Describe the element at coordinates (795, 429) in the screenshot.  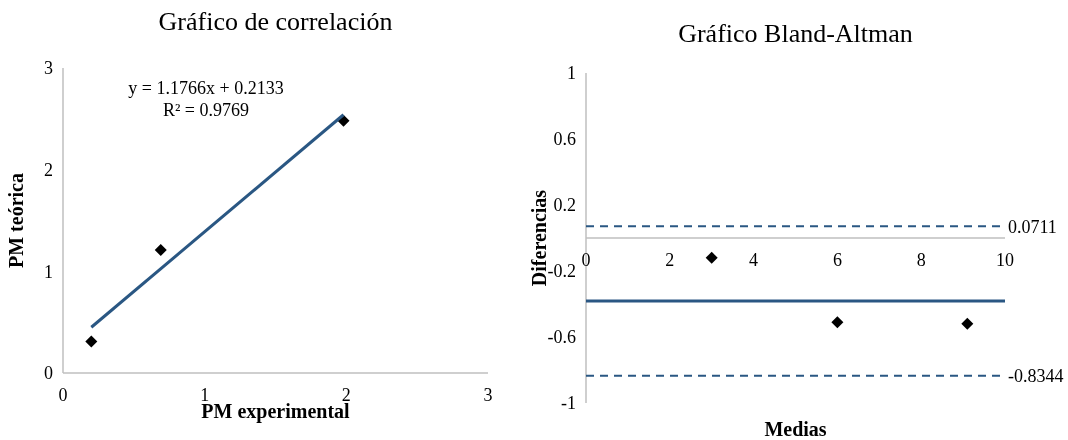
I see `x-axis-title: Medias` at that location.